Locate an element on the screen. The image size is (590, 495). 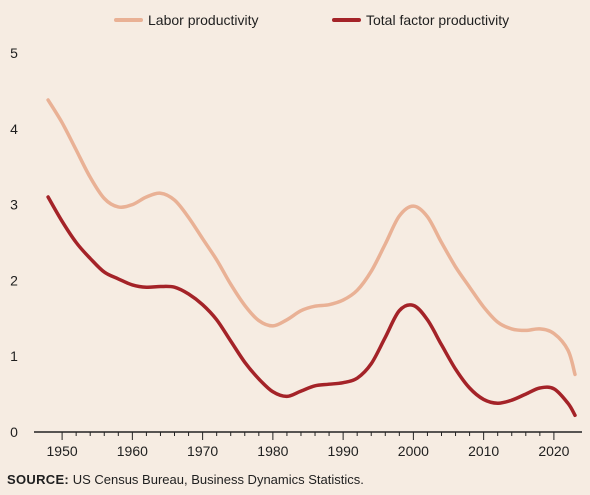
y-tick-label: 1 is located at coordinates (14, 356).